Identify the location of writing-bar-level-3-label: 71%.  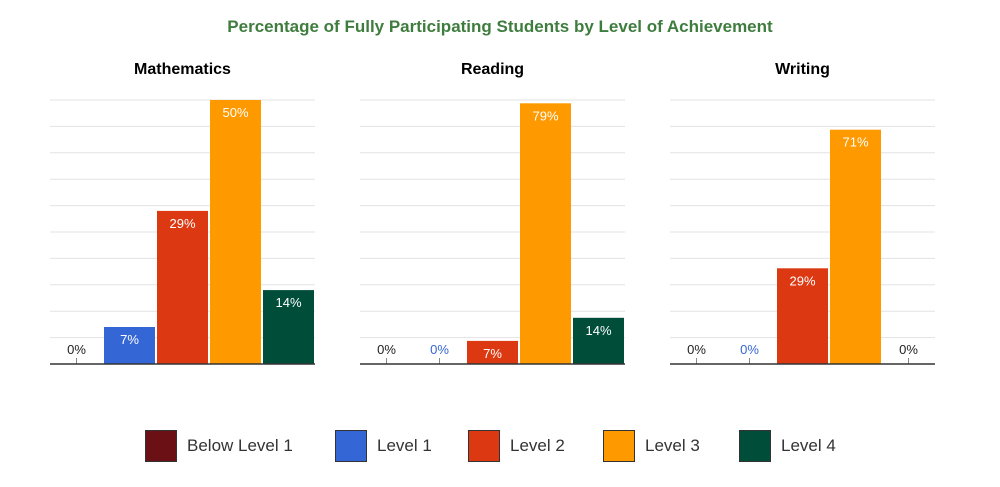
(855, 142).